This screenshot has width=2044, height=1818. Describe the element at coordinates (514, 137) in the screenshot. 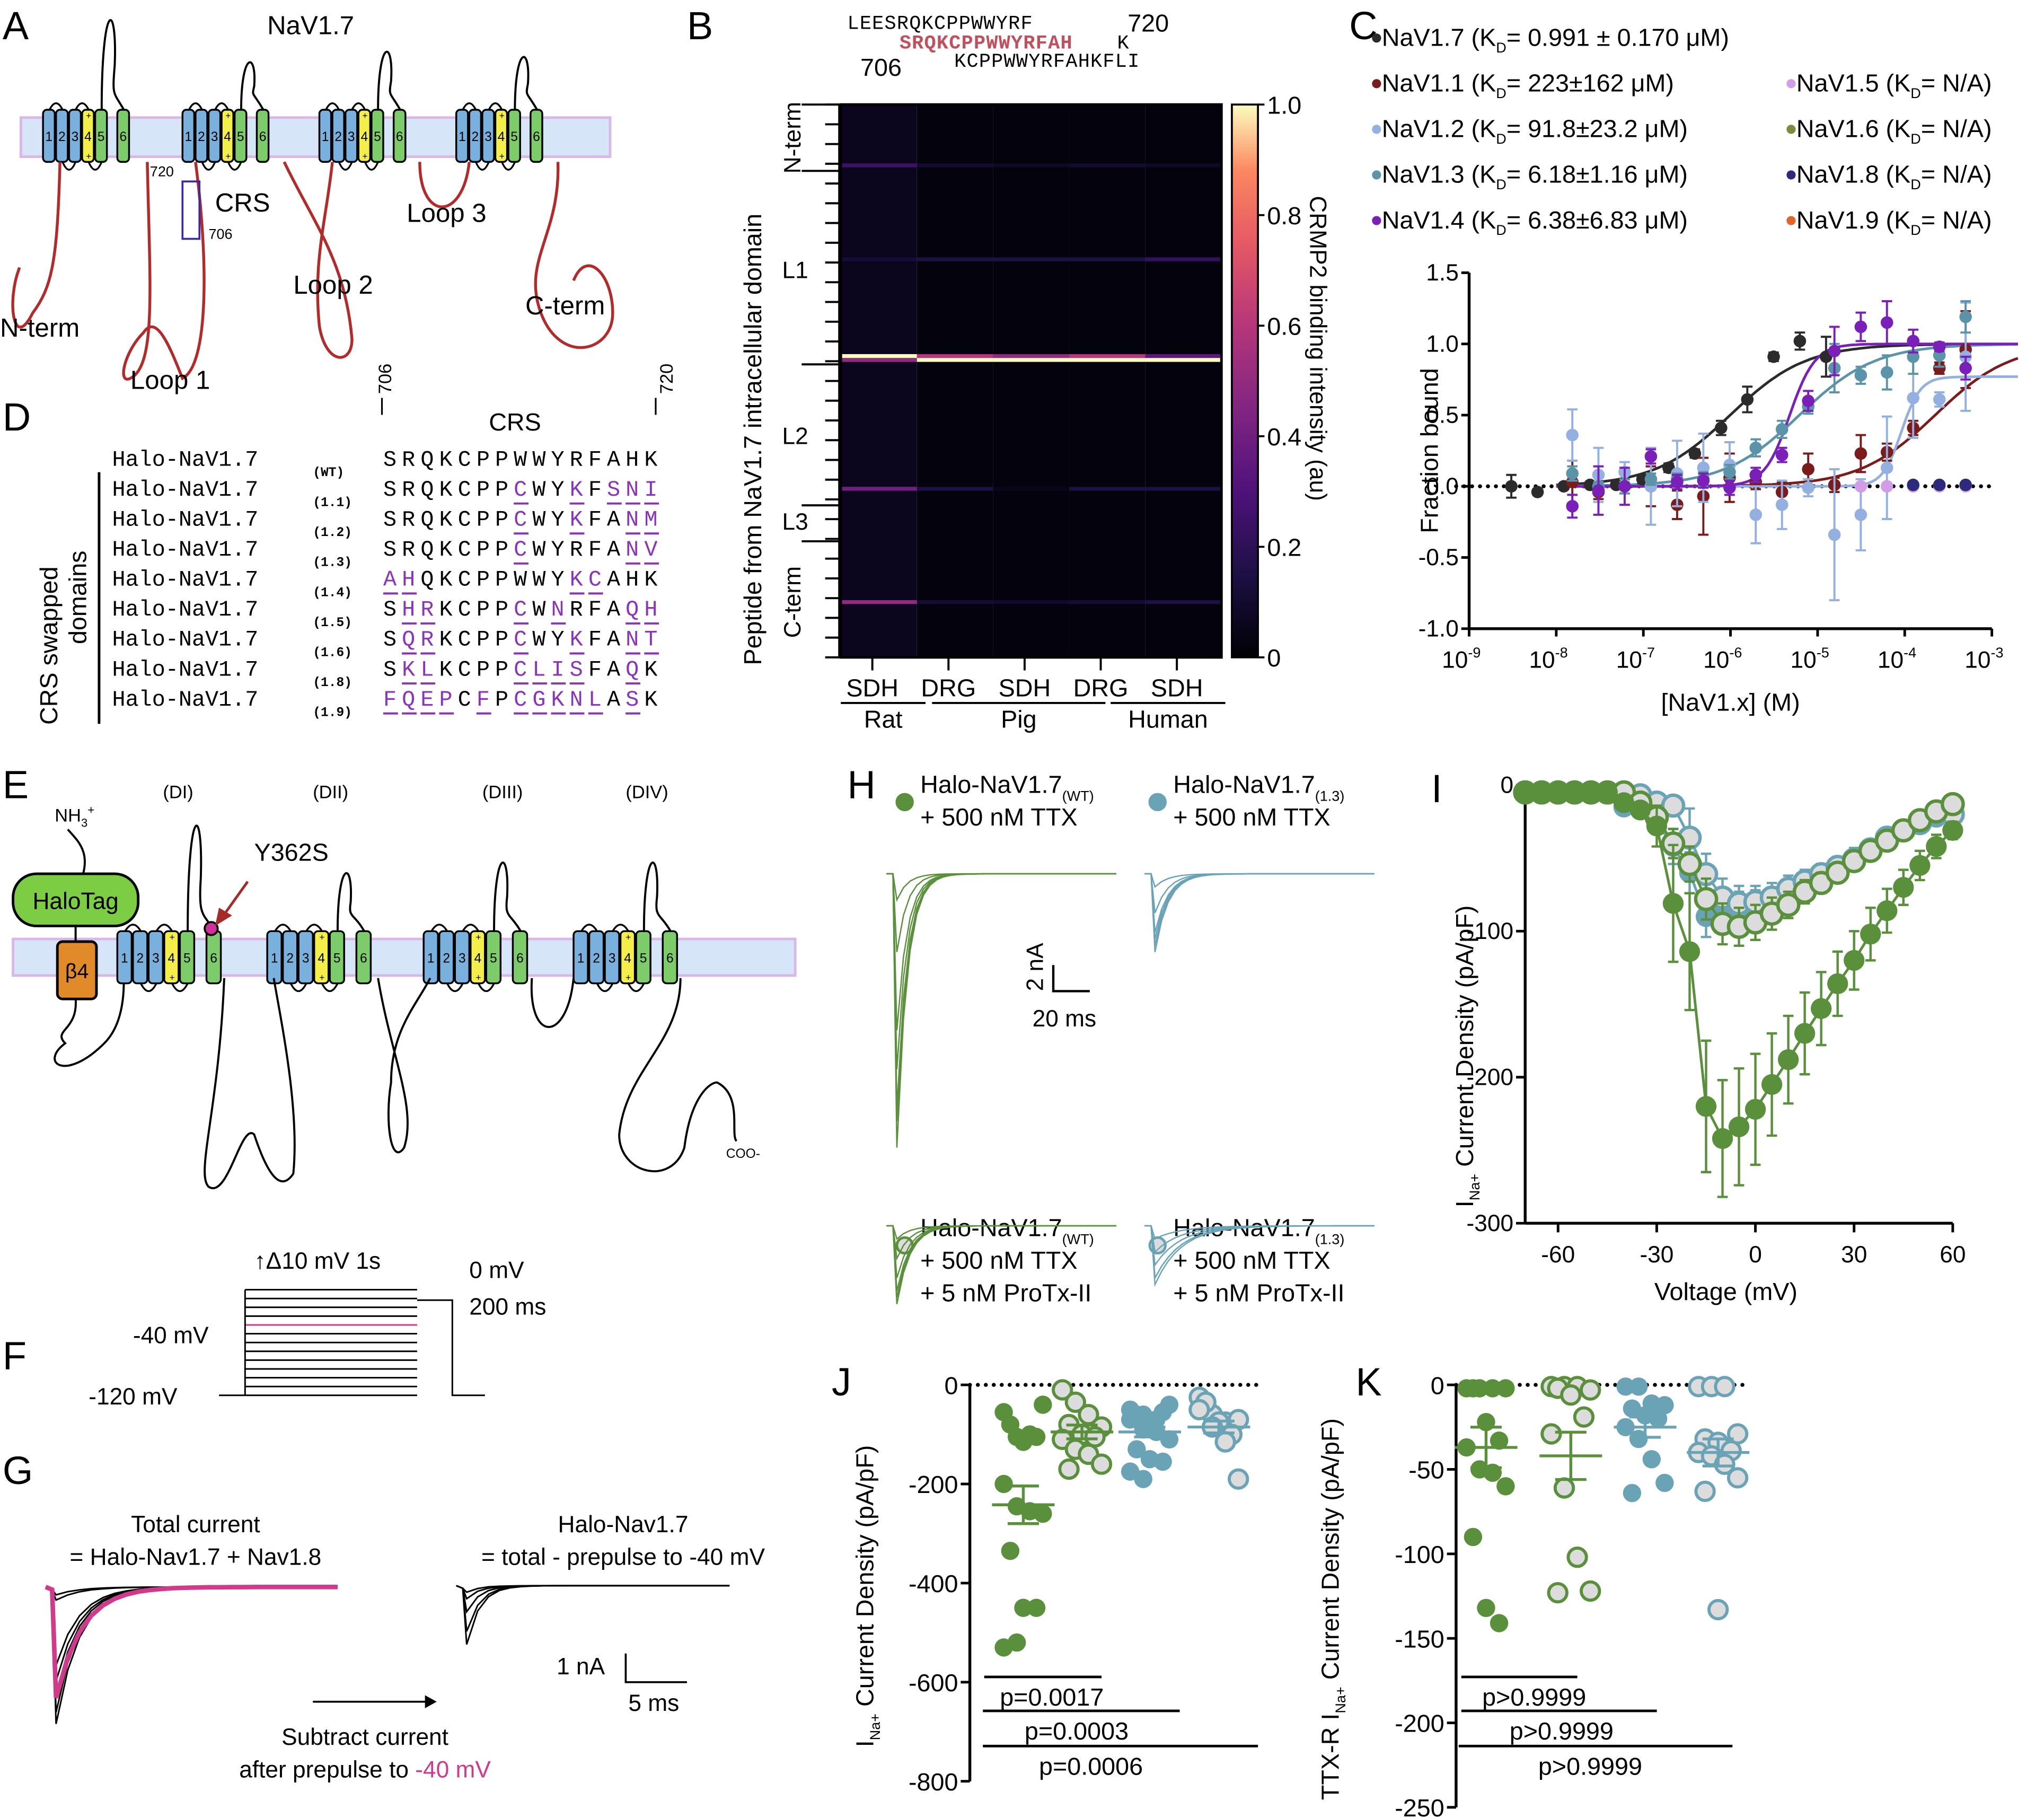

I see `a-d4-segment-label: 5` at that location.